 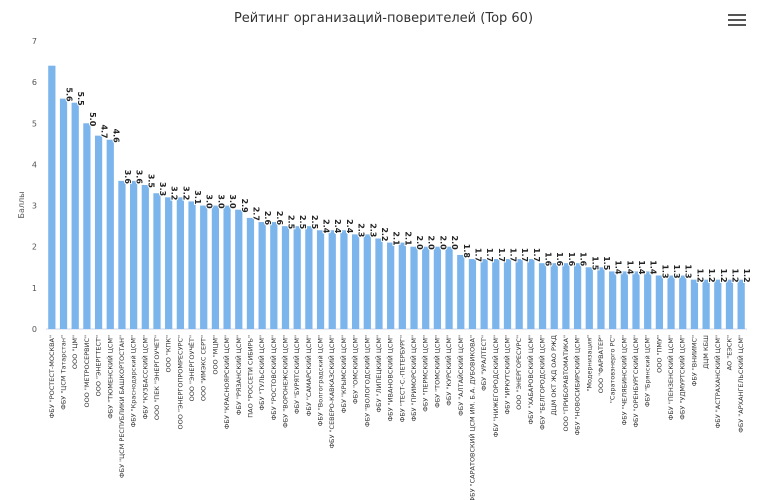 What do you see at coordinates (594, 263) in the screenshot?
I see `data-label: 1.5` at bounding box center [594, 263].